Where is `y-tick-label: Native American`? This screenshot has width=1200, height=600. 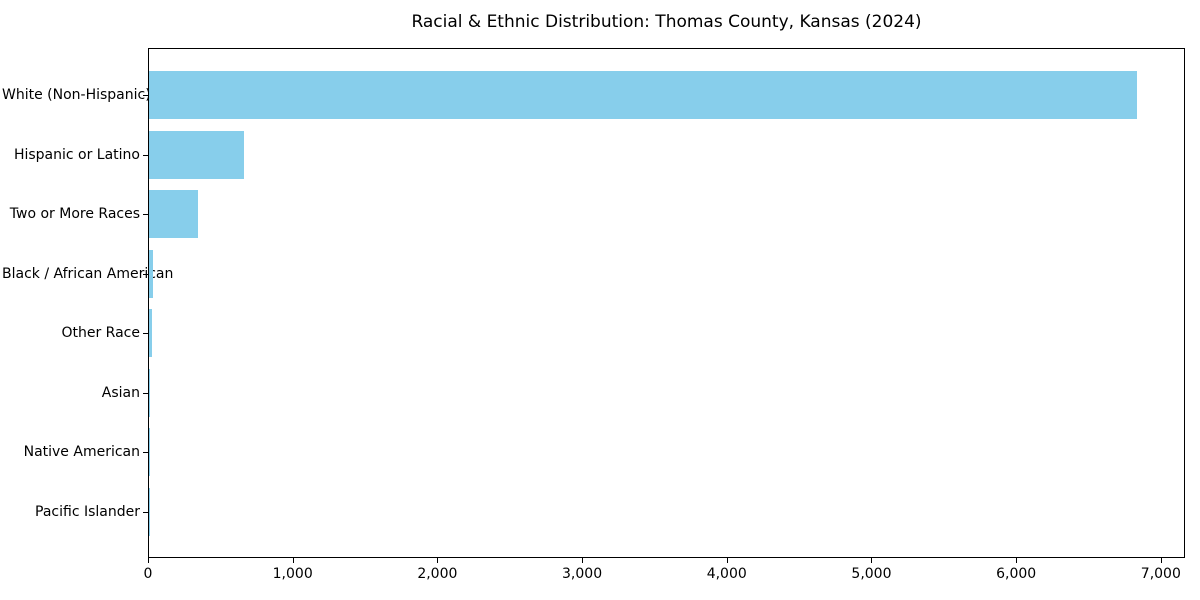
y-tick-label: Native American is located at coordinates (81, 452).